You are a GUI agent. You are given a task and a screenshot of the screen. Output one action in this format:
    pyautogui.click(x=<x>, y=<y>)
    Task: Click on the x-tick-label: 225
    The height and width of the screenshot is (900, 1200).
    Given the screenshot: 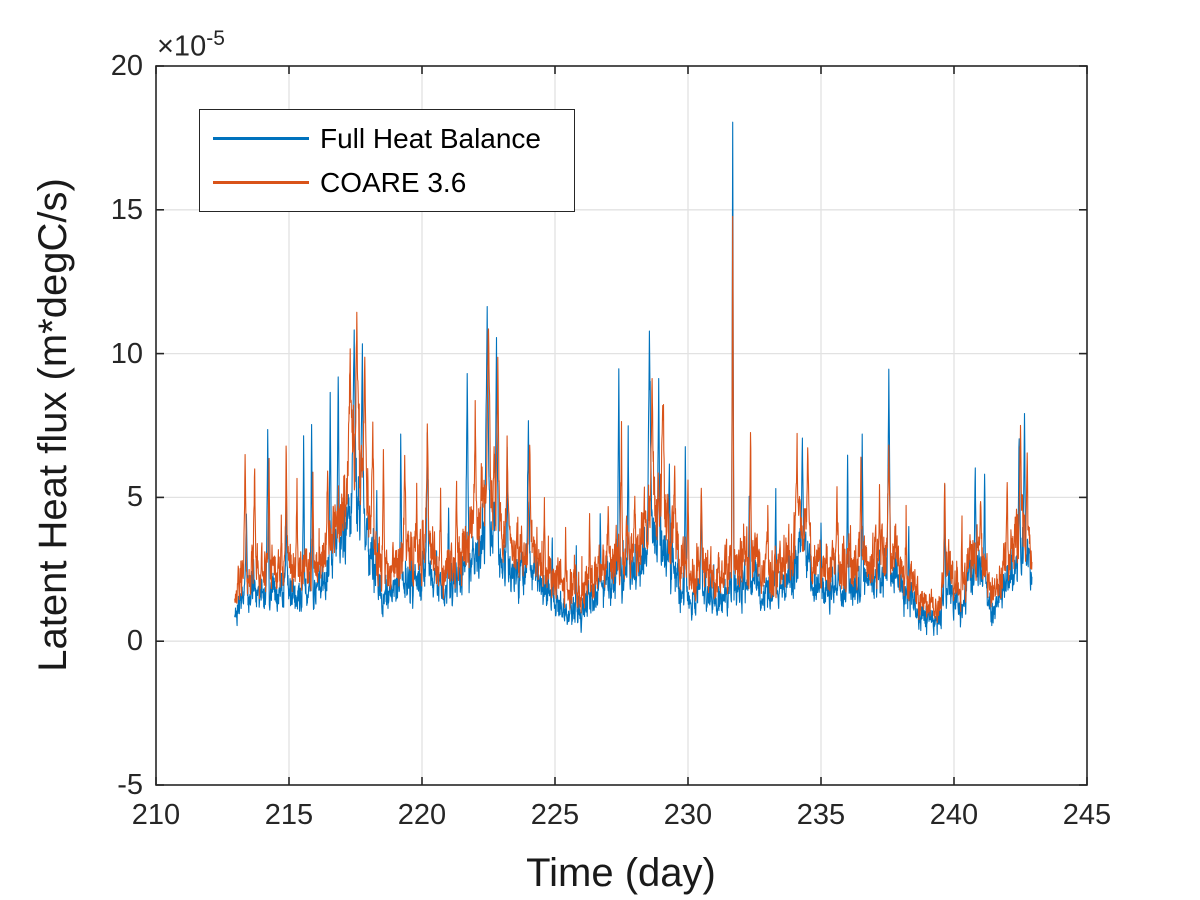 What is the action you would take?
    pyautogui.click(x=555, y=815)
    